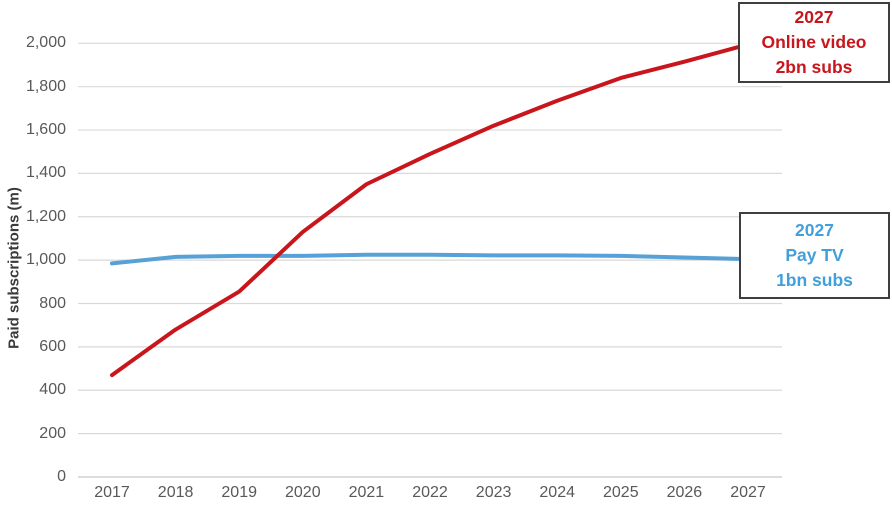 The width and height of the screenshot is (892, 508). Describe the element at coordinates (239, 492) in the screenshot. I see `x-tick-label: 2019` at that location.